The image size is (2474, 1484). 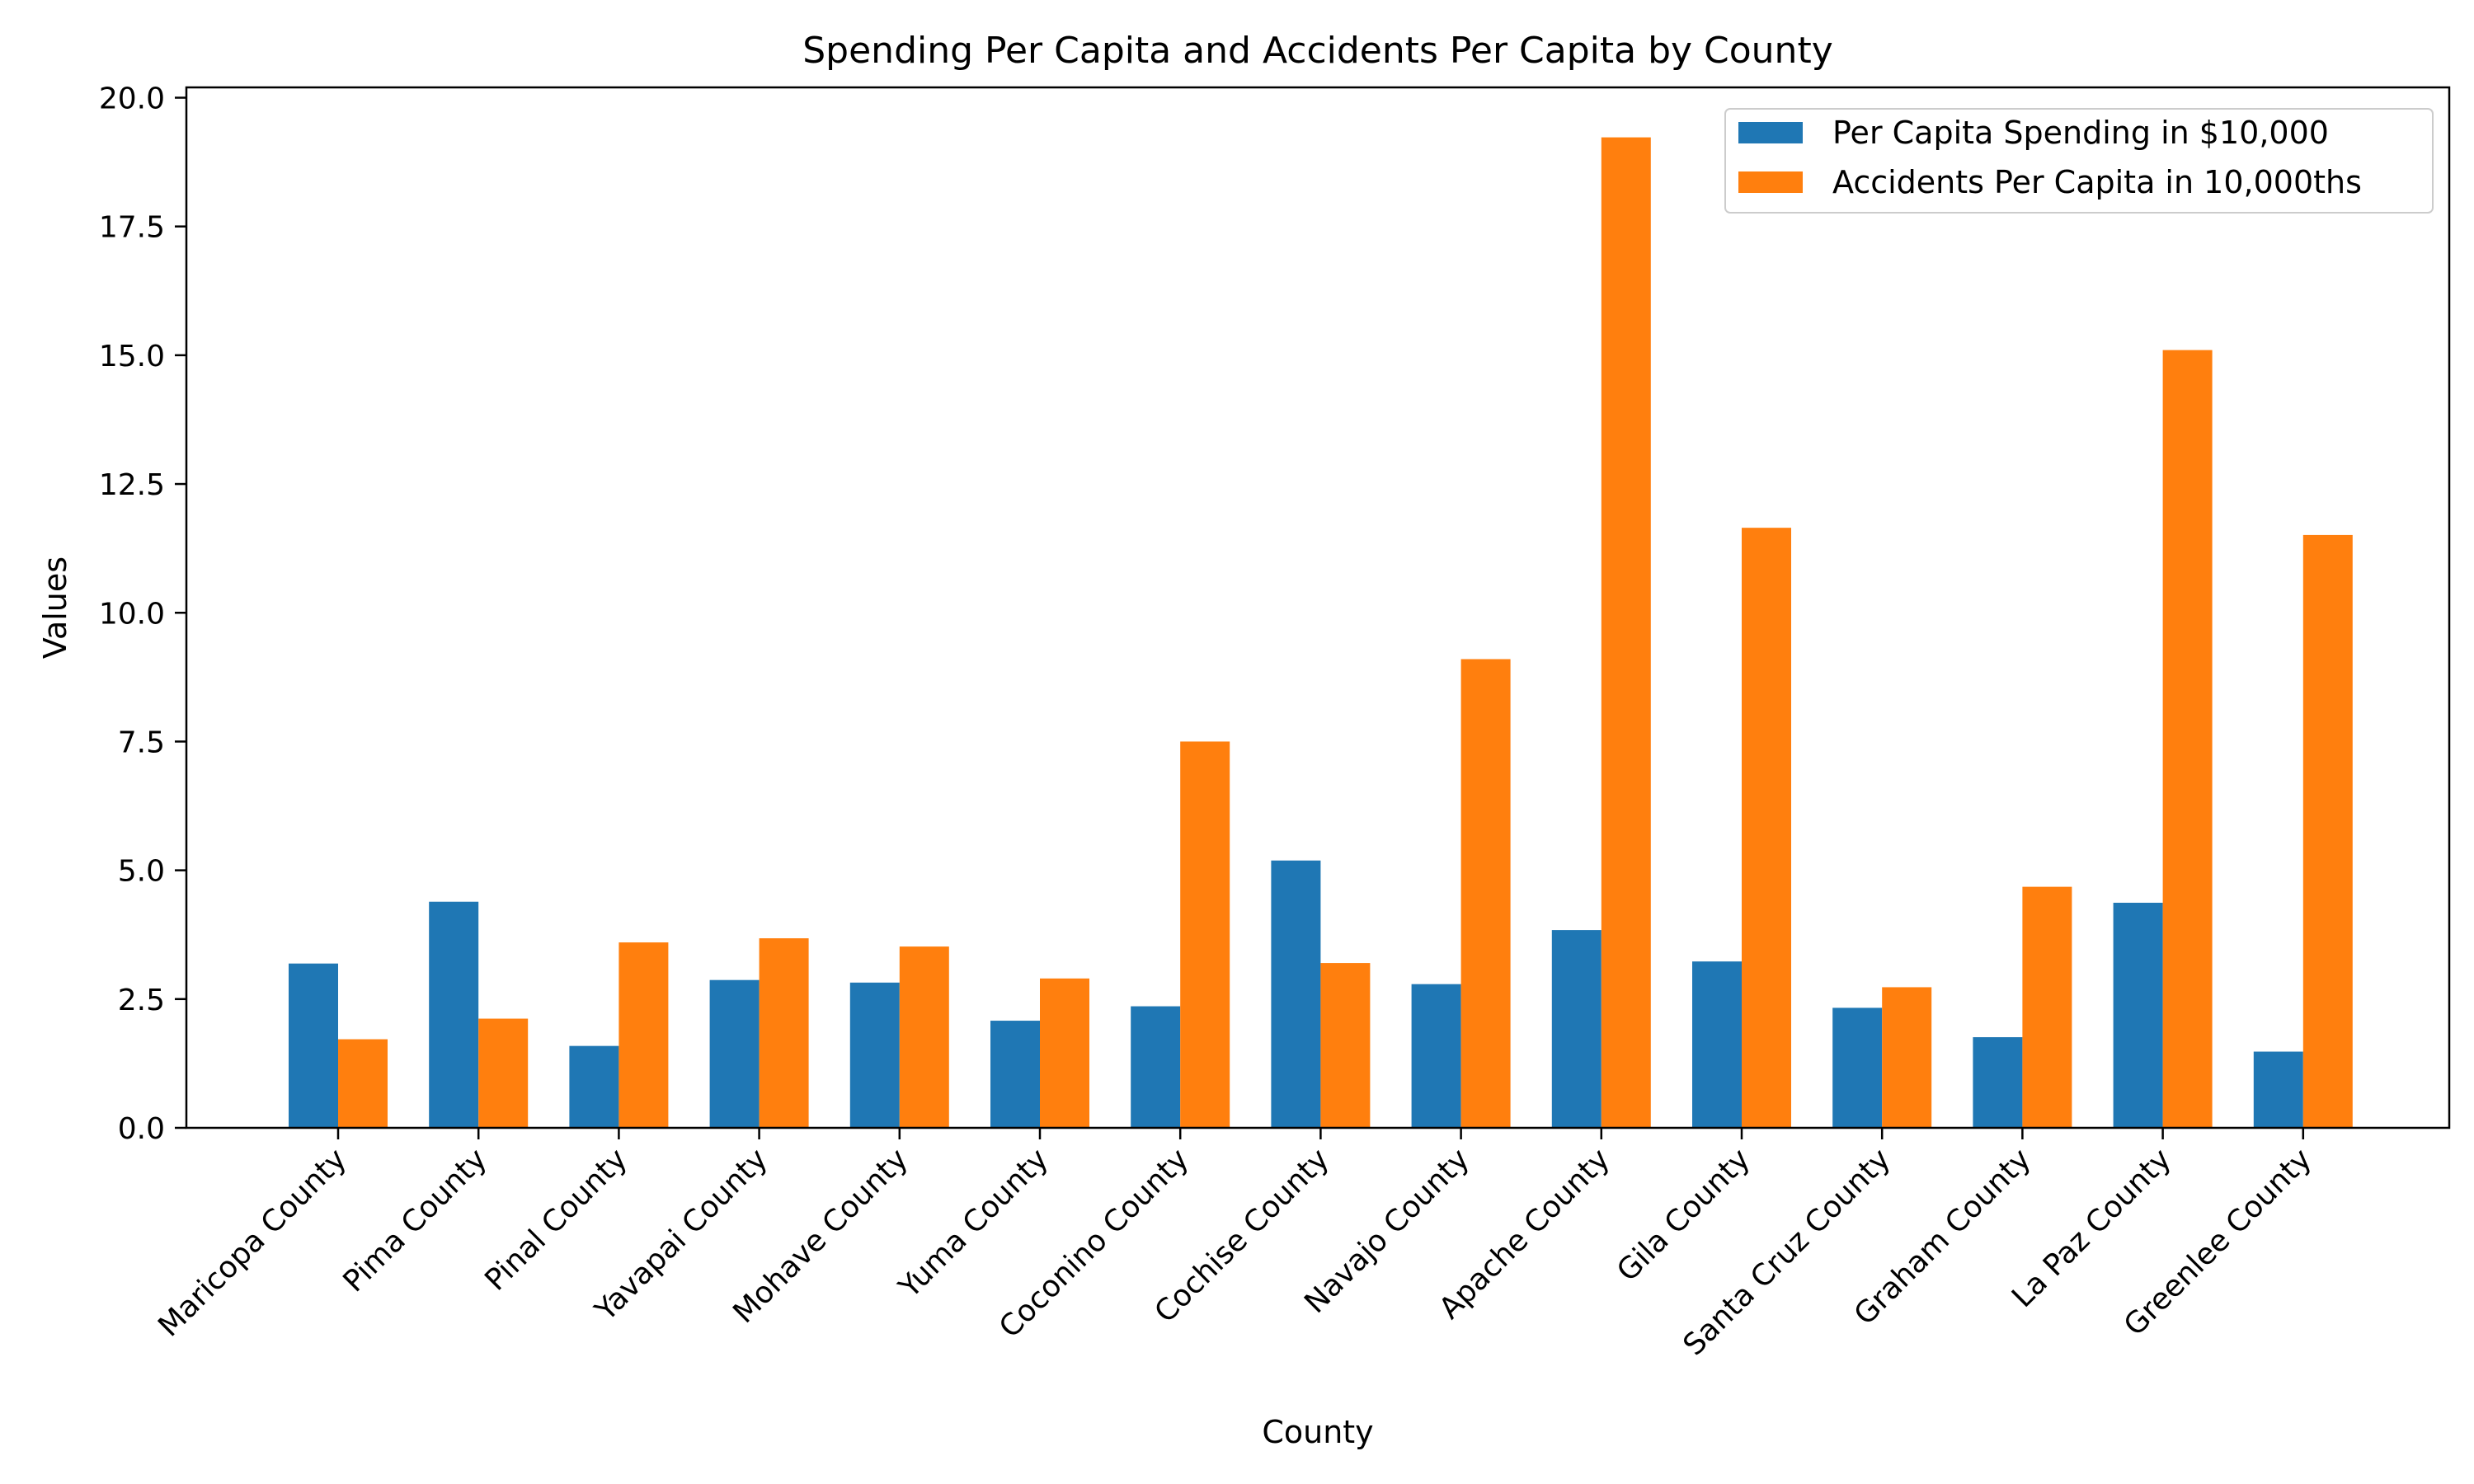 I want to click on y-axis: 0.0 2.5 5.0 7.5 10.0 12.5 15.0 17.5 20.0, so click(x=142, y=614).